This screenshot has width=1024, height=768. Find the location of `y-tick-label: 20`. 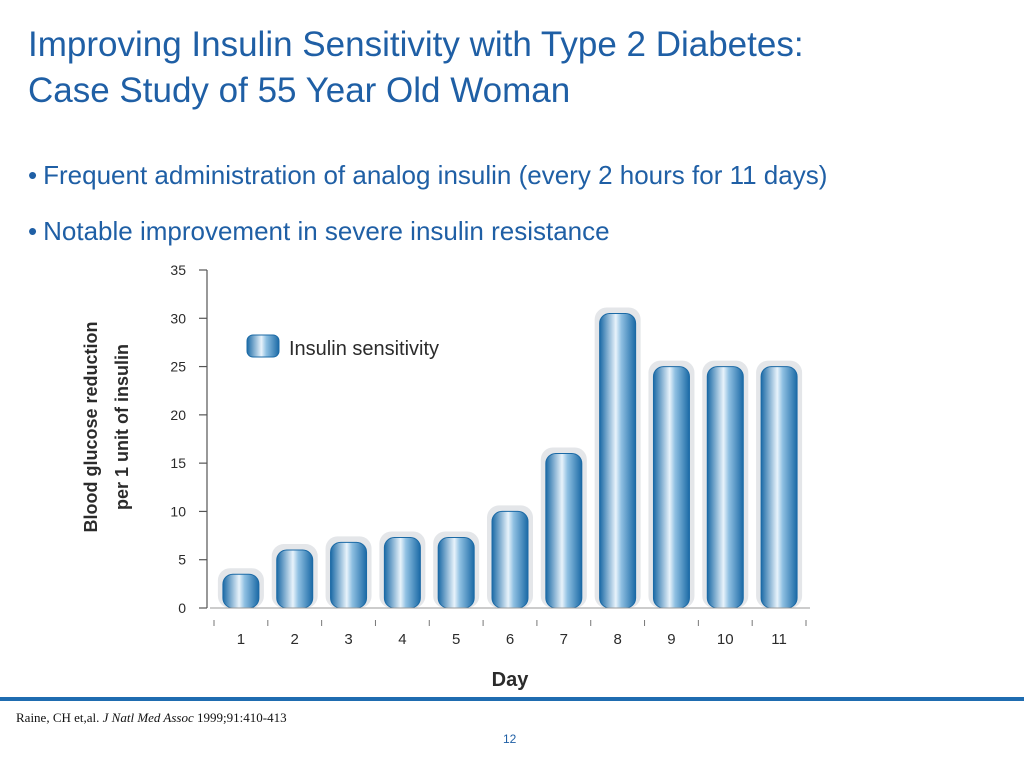

y-tick-label: 20 is located at coordinates (178, 415).